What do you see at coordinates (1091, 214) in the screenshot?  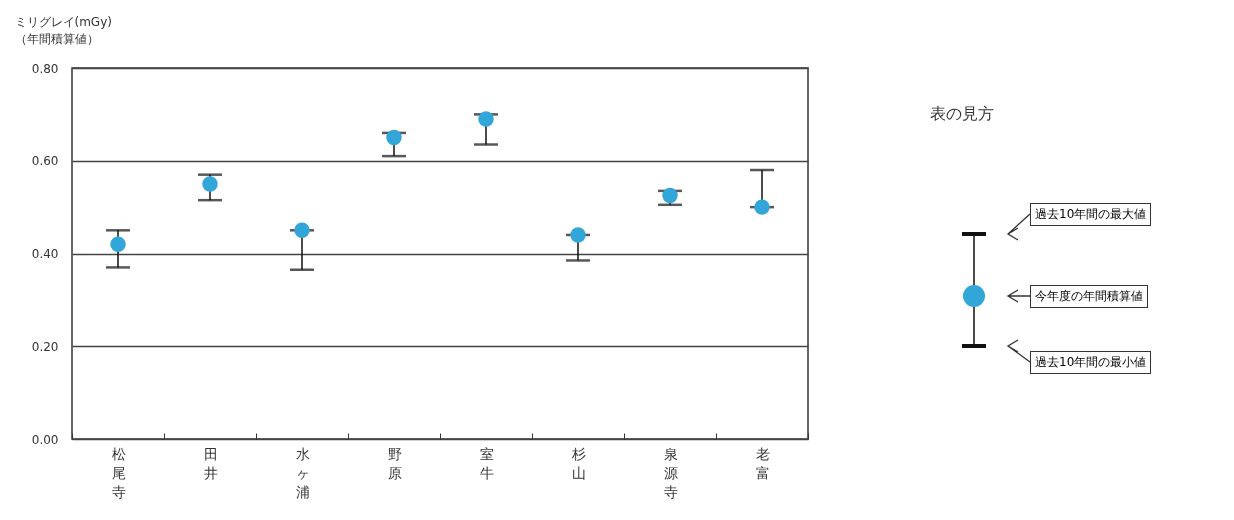 I see `text: 過去10年間の最大値` at bounding box center [1091, 214].